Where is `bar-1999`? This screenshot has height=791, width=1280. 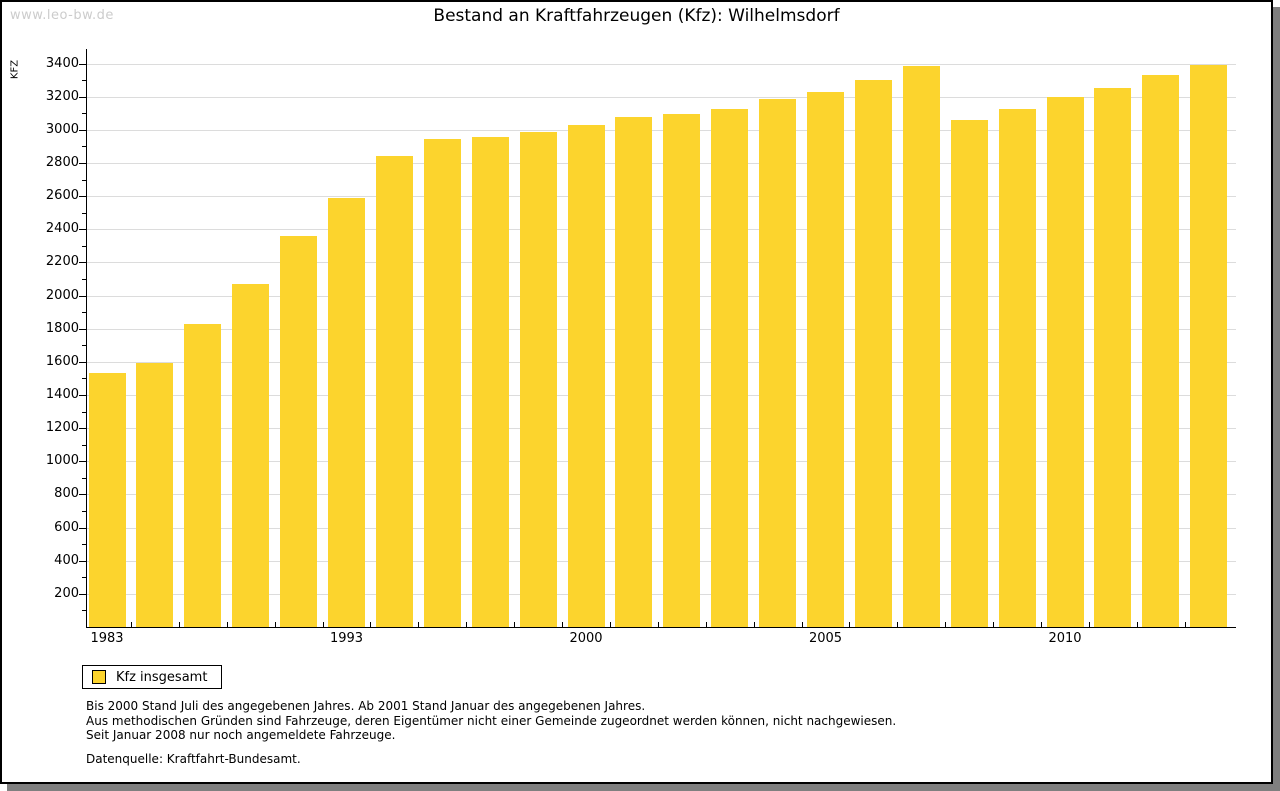 bar-1999 is located at coordinates (538, 379).